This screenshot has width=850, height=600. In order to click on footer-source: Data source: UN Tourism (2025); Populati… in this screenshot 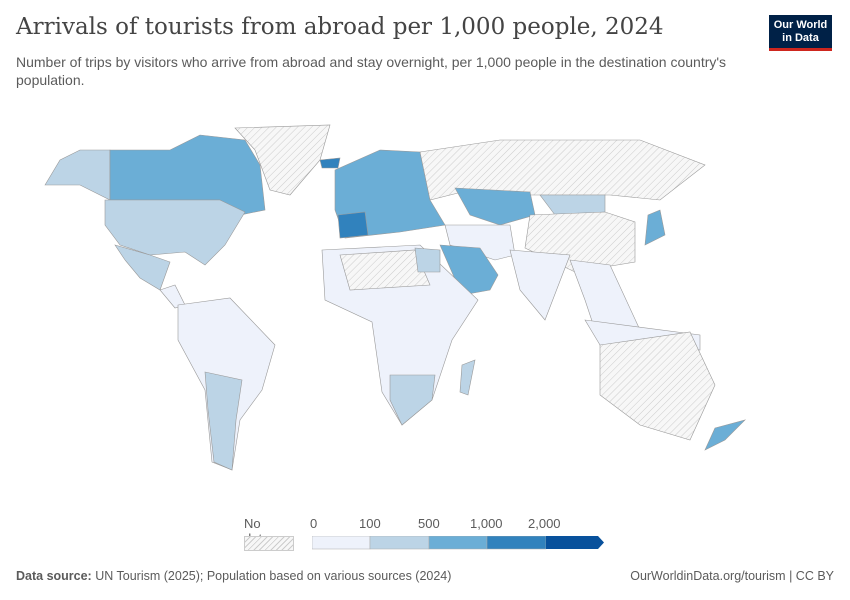, I will do `click(233, 576)`.